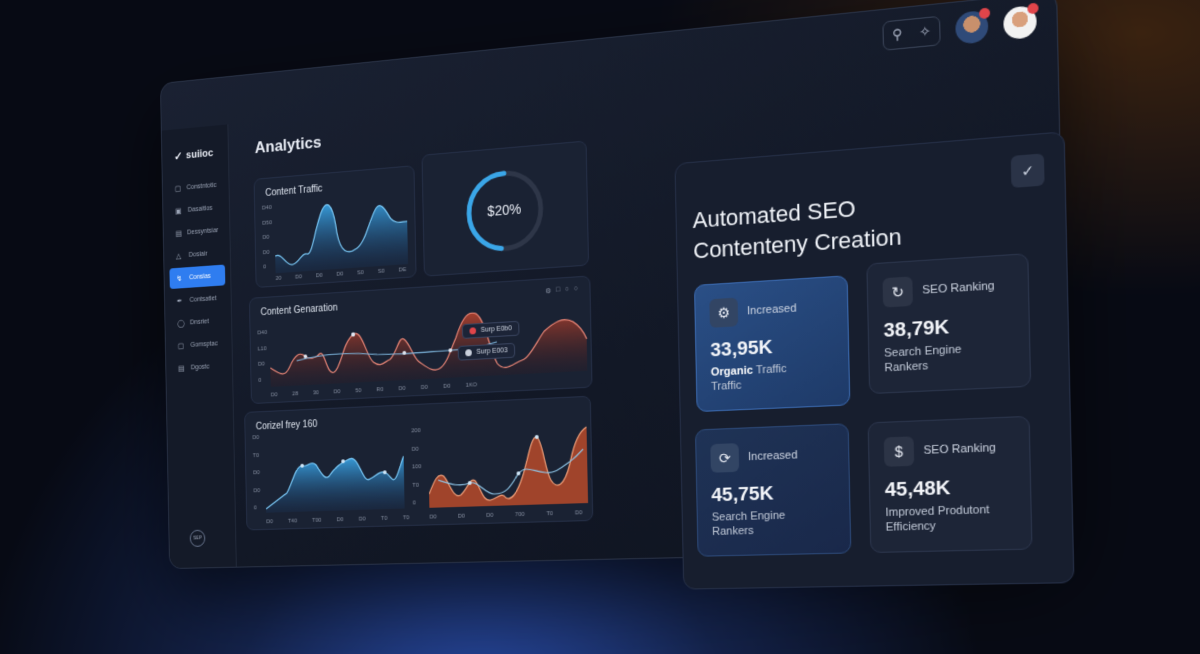  Describe the element at coordinates (402, 270) in the screenshot. I see `tick: DE` at that location.